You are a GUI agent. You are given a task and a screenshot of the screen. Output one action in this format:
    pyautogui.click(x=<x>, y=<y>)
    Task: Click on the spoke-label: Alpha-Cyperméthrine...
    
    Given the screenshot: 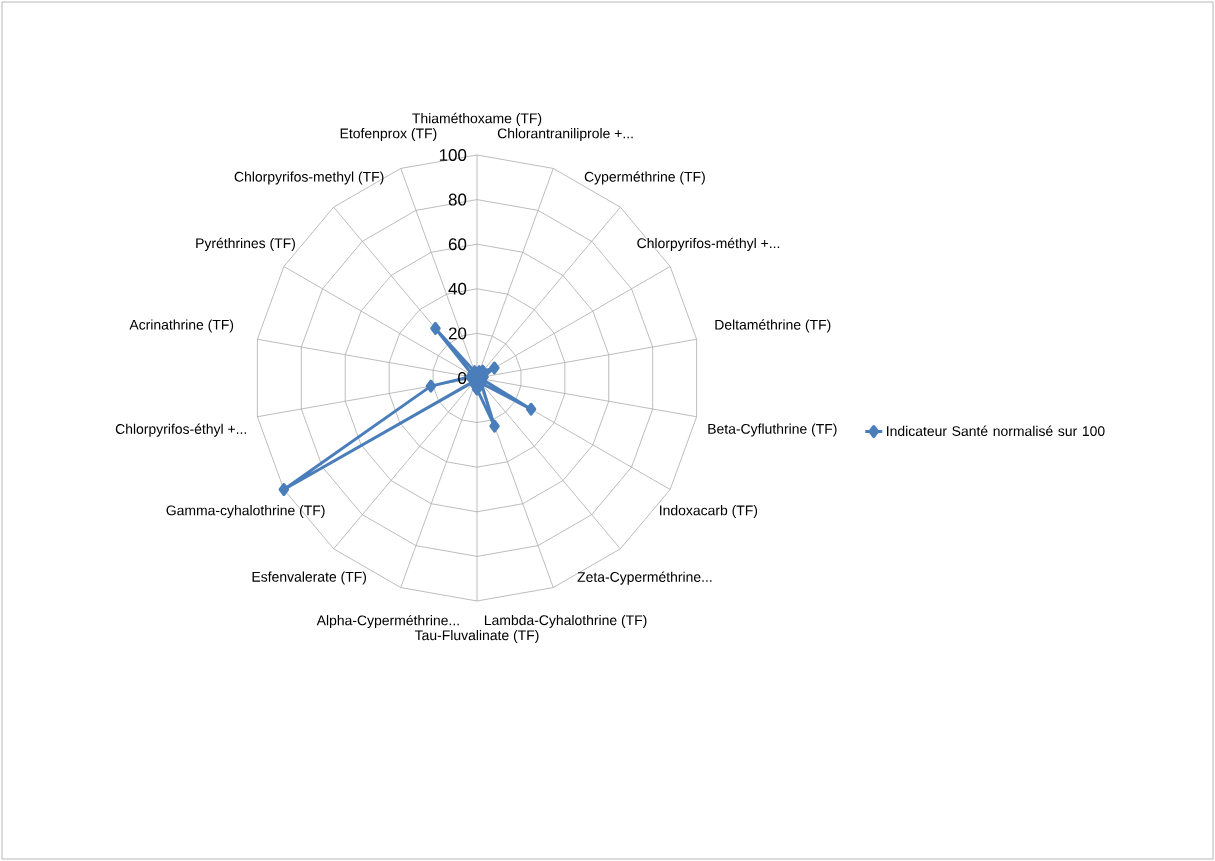 What is the action you would take?
    pyautogui.click(x=387, y=621)
    